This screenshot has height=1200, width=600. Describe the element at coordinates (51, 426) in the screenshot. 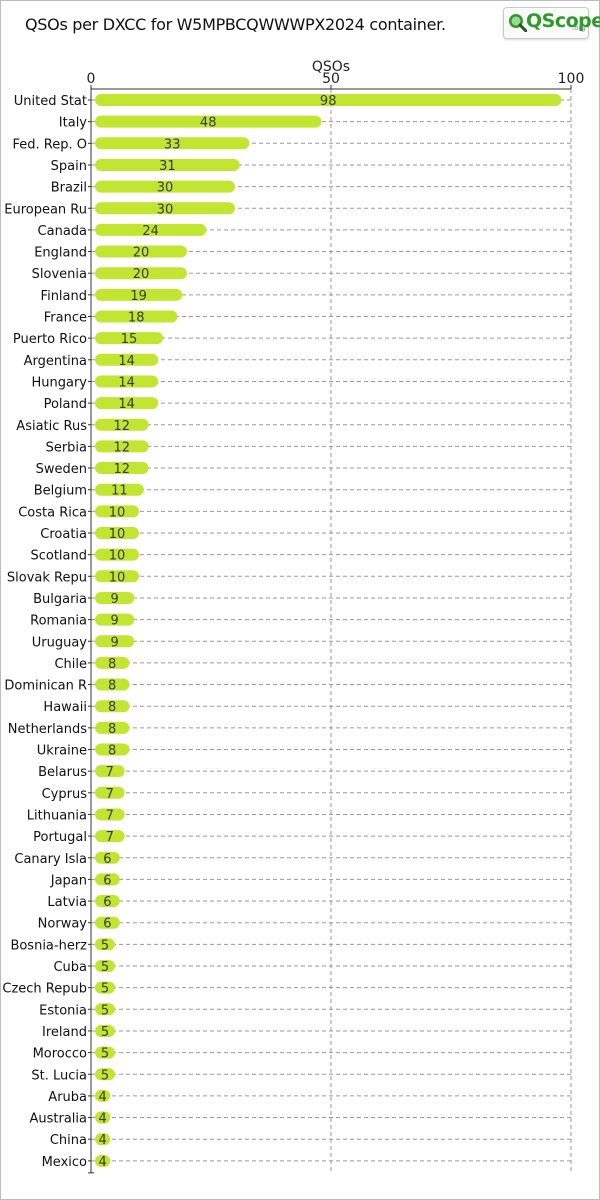

I see `category-label: Asiatic Rus` at that location.